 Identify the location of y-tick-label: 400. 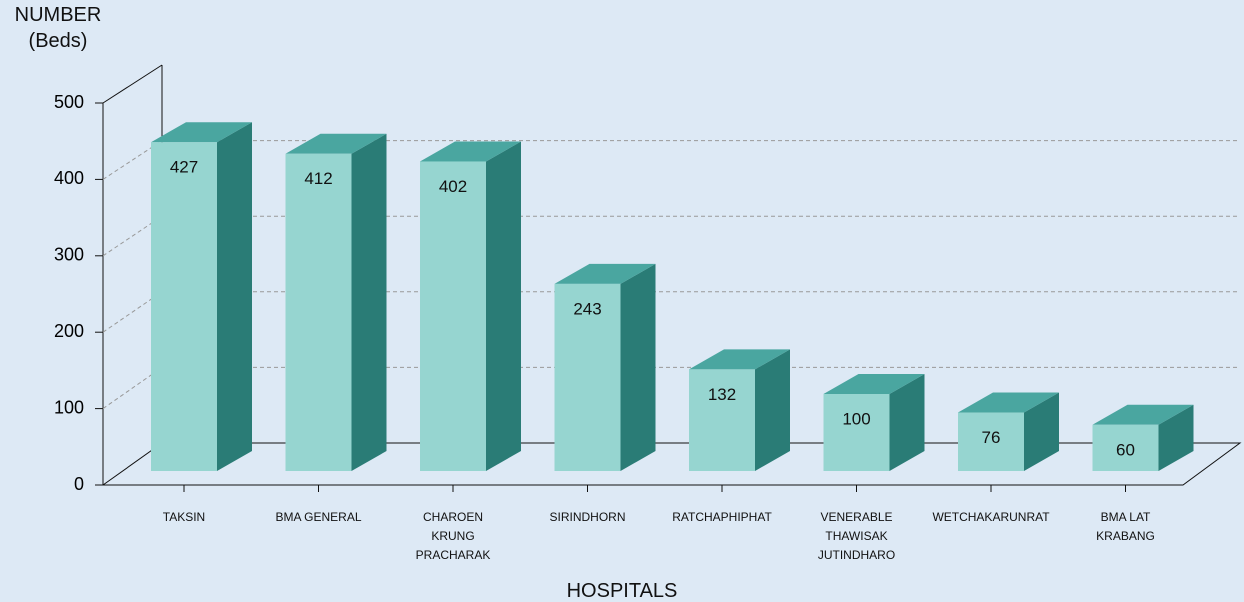
(69, 178).